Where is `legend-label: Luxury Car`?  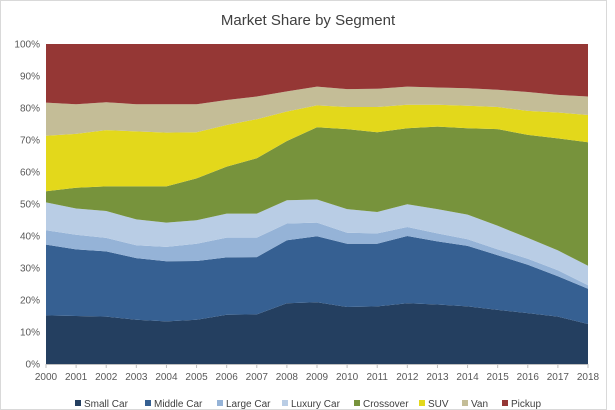 legend-label: Luxury Car is located at coordinates (316, 404).